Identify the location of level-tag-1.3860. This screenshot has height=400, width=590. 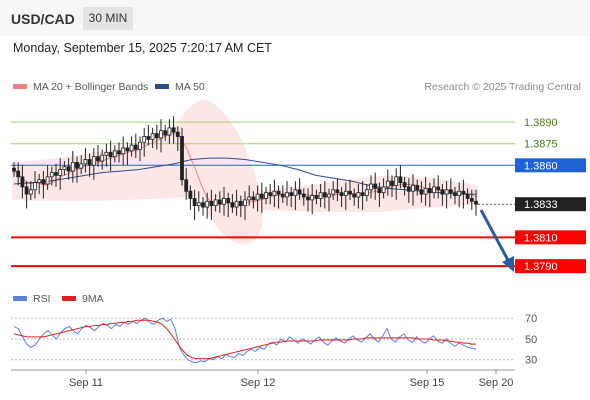
(550, 165).